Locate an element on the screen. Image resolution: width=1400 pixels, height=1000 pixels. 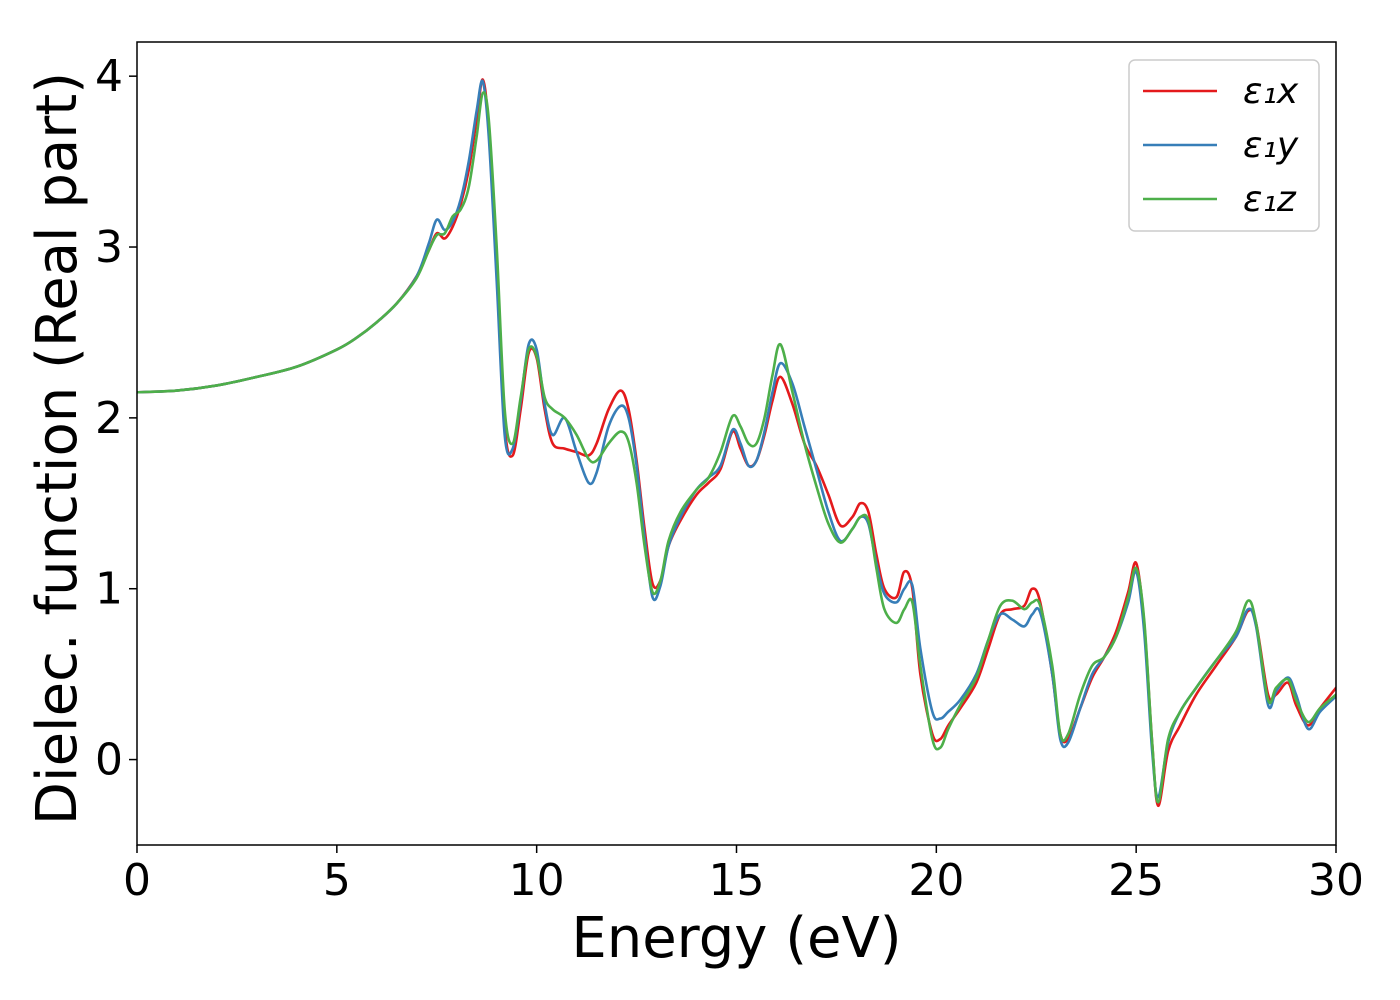
x-axis: 0 5 10 15 20 25 30 is located at coordinates (743, 875).